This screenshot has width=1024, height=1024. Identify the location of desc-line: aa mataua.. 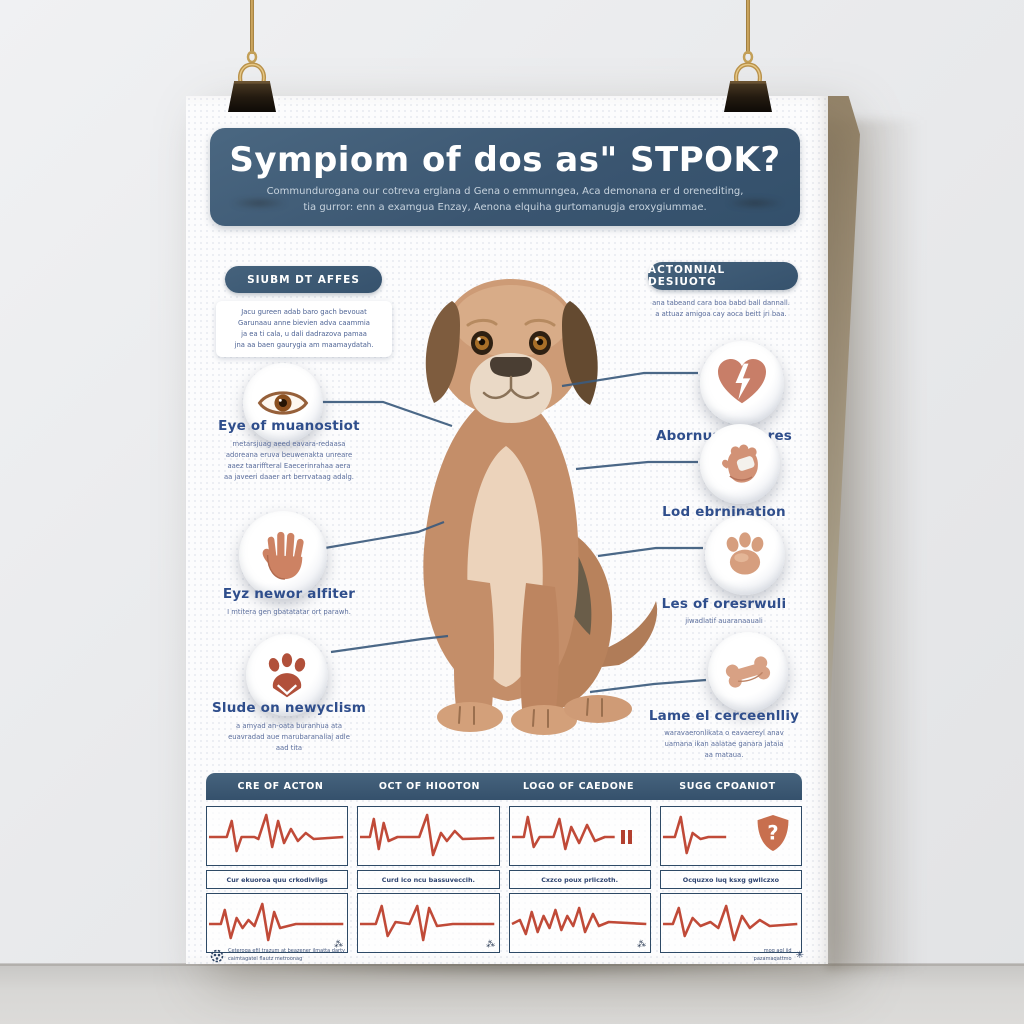
(724, 754).